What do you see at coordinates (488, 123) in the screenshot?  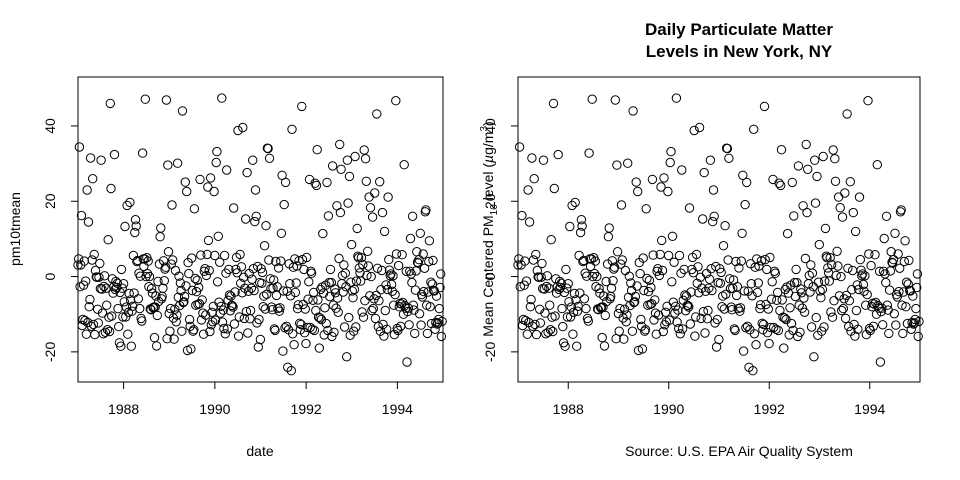 I see `ylabel-suffix: )` at bounding box center [488, 123].